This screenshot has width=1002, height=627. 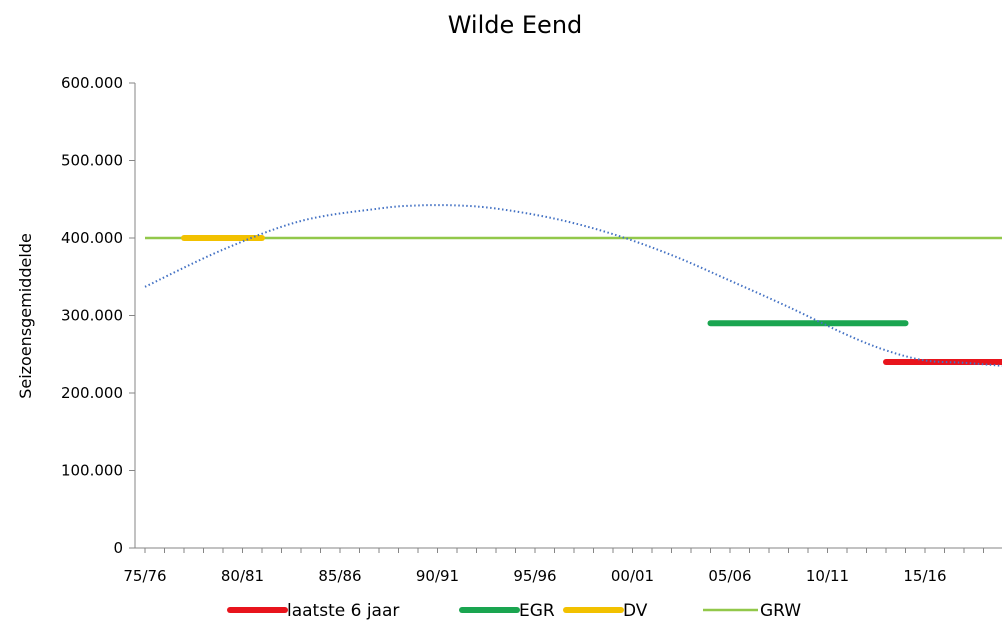 I want to click on legend: laatste 6 jaar EGR DV GRW, so click(x=514, y=611).